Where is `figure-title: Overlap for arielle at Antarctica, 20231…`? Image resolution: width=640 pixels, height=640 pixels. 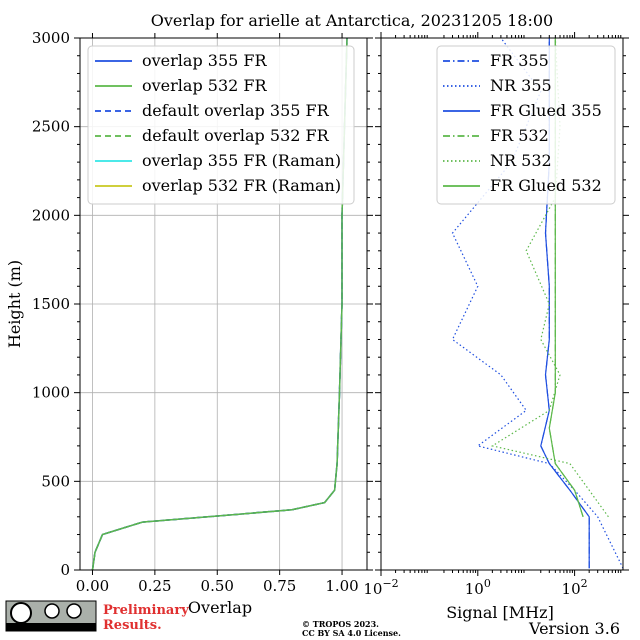
figure-title: Overlap for arielle at Antarctica, 20231… is located at coordinates (352, 20).